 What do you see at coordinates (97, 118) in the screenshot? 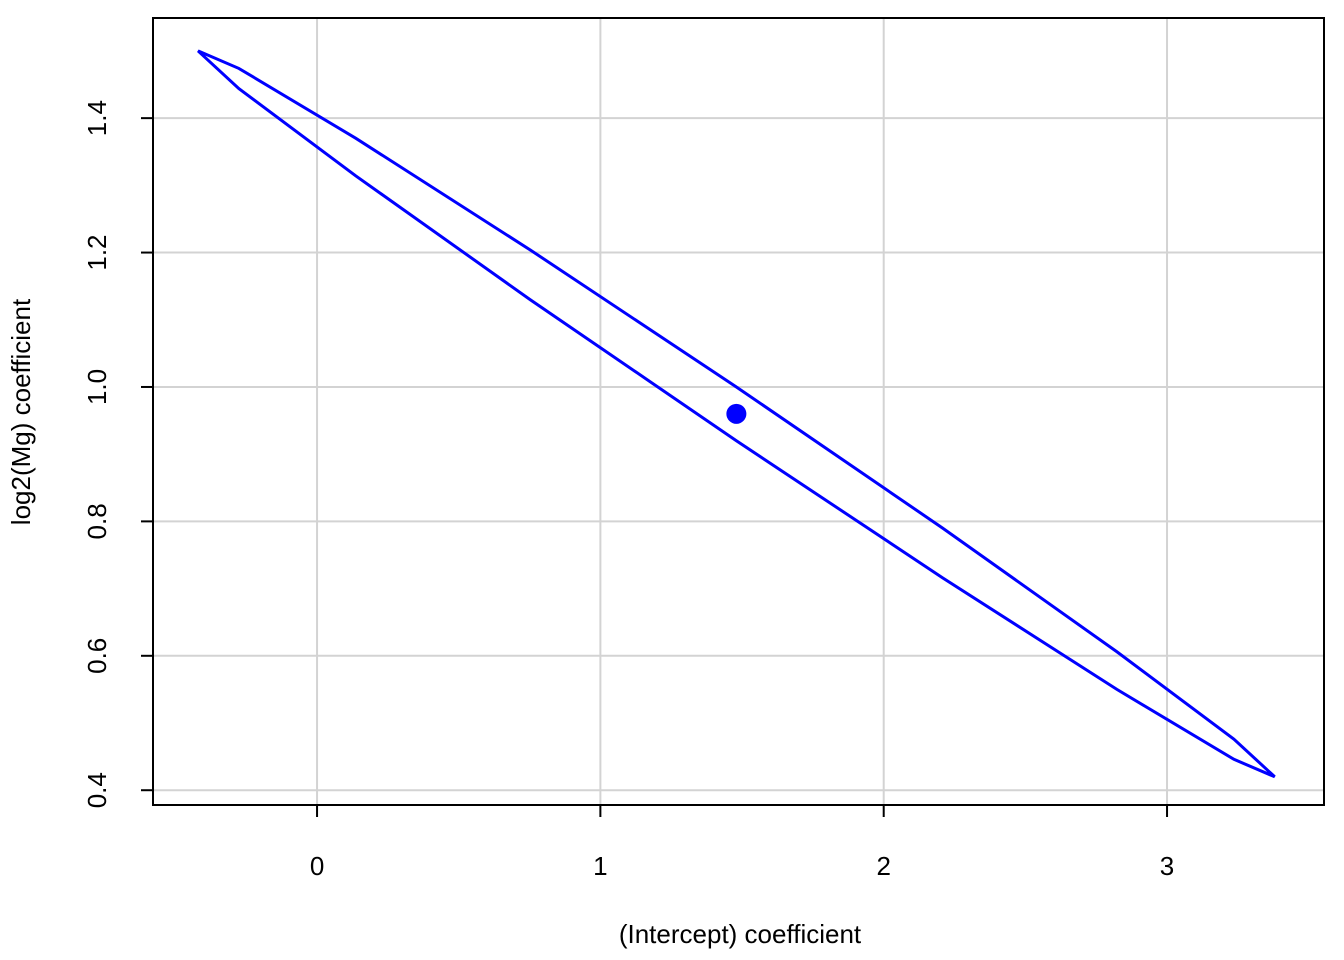
I see `y-tick-label: 1.4` at bounding box center [97, 118].